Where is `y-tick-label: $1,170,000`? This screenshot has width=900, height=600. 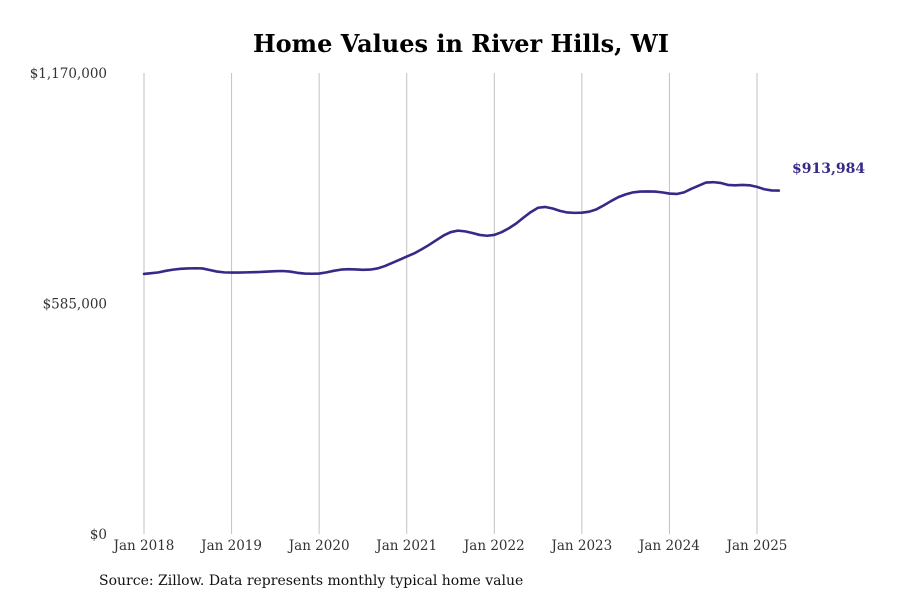
y-tick-label: $1,170,000 is located at coordinates (68, 74).